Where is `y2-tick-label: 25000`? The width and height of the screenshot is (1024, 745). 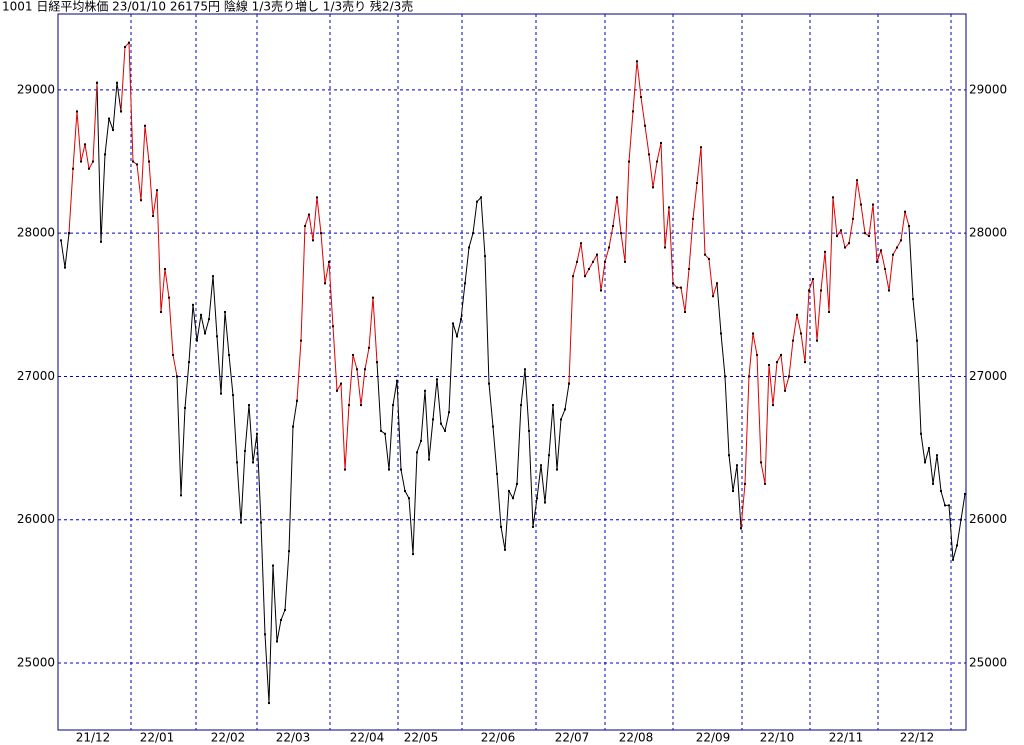
y2-tick-label: 25000 is located at coordinates (988, 662).